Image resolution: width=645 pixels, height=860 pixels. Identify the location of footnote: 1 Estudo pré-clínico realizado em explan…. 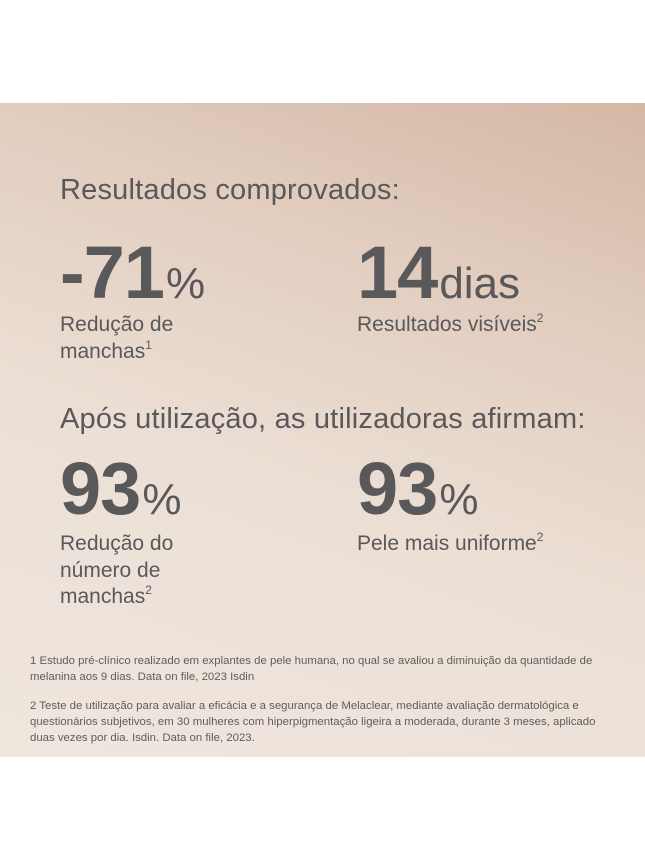
(311, 669).